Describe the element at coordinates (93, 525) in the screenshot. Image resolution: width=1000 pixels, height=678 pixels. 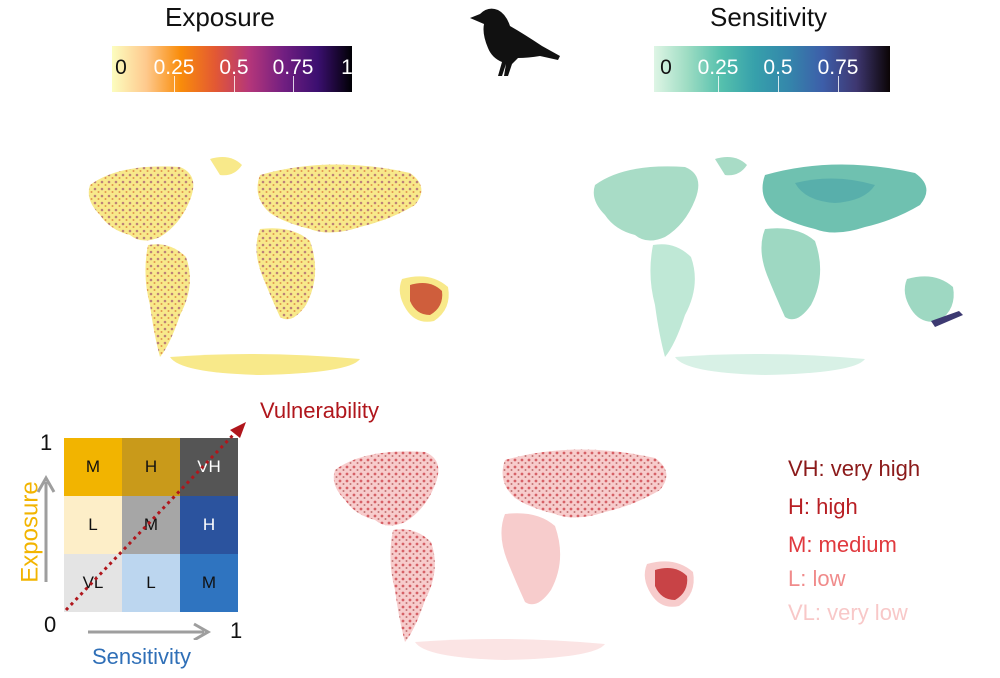
I see `grid-cell-exp-mid-sens-low: L` at that location.